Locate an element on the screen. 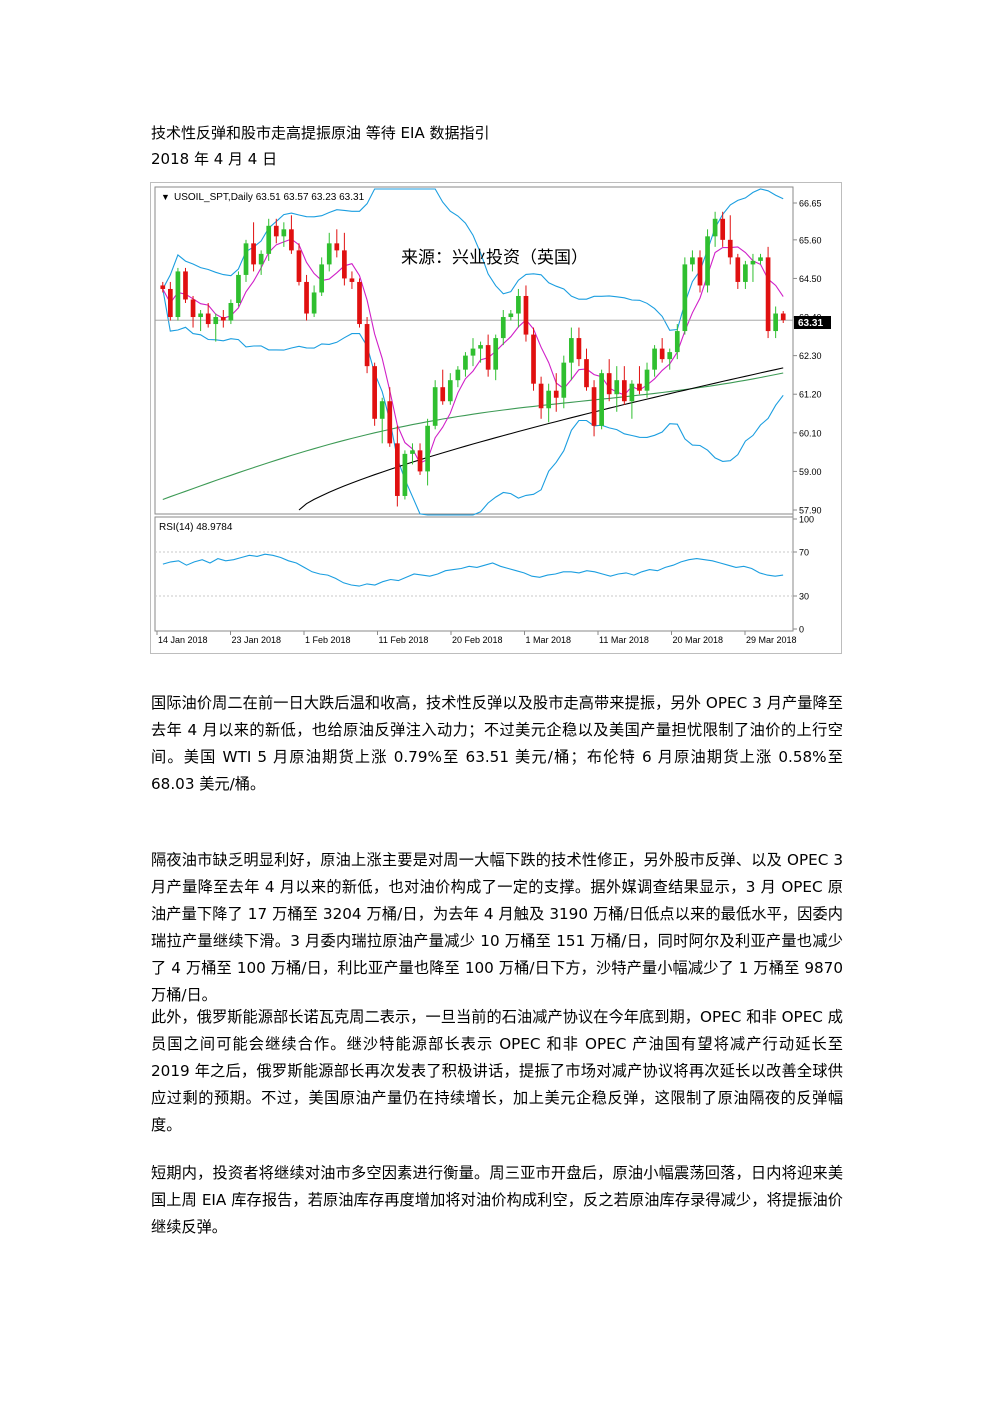  price-tick-label: 65.60 is located at coordinates (810, 240).